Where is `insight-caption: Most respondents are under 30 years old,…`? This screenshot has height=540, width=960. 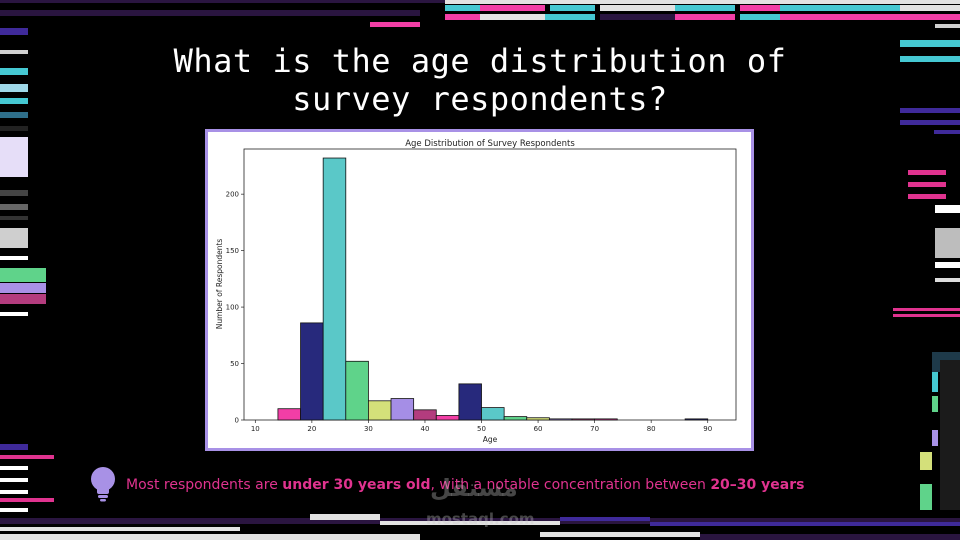
insight-caption: Most respondents are under 30 years old,… is located at coordinates (465, 485).